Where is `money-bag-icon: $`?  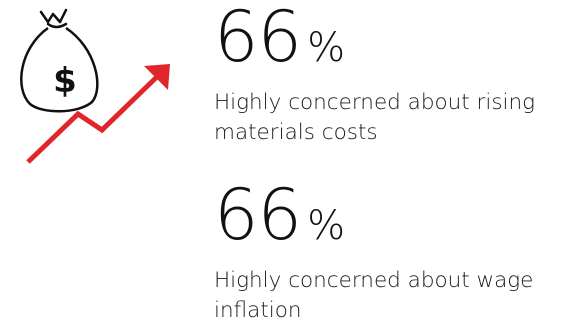
money-bag-icon: $ is located at coordinates (95, 86).